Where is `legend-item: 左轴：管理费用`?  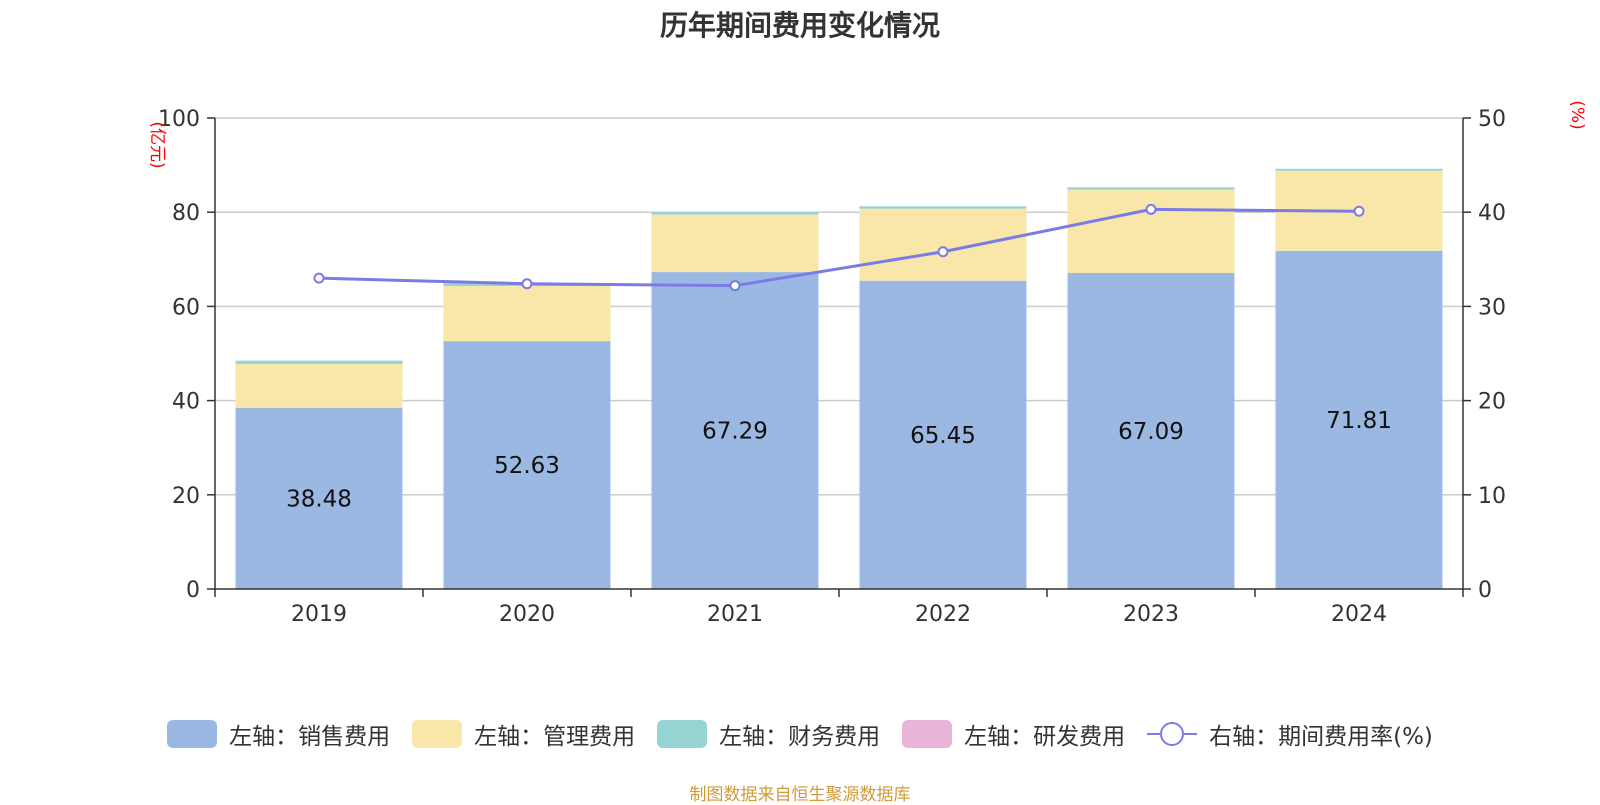
legend-item: 左轴：管理费用 is located at coordinates (523, 734).